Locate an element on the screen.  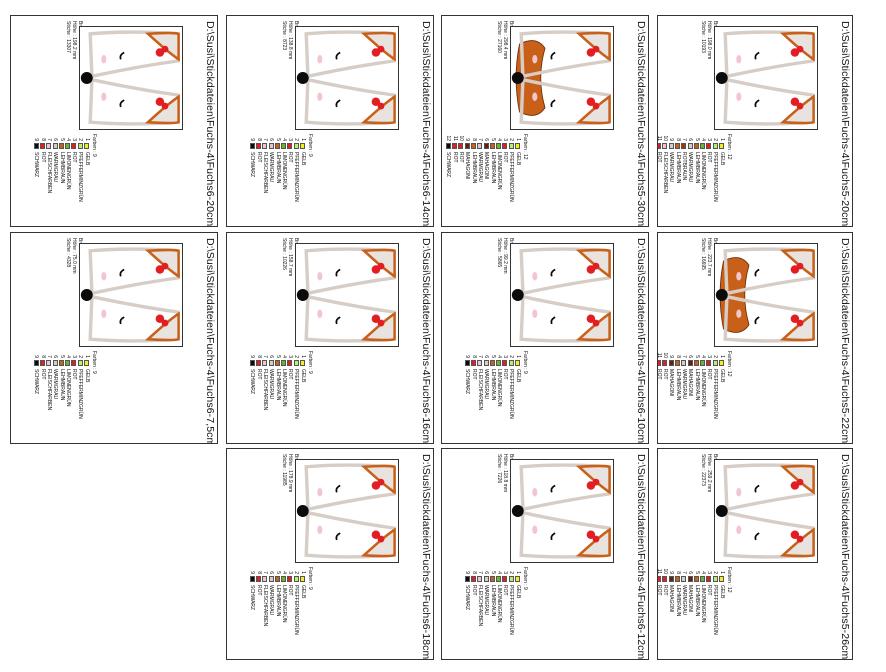
thread-name: ROTBRAUN is located at coordinates (683, 166).